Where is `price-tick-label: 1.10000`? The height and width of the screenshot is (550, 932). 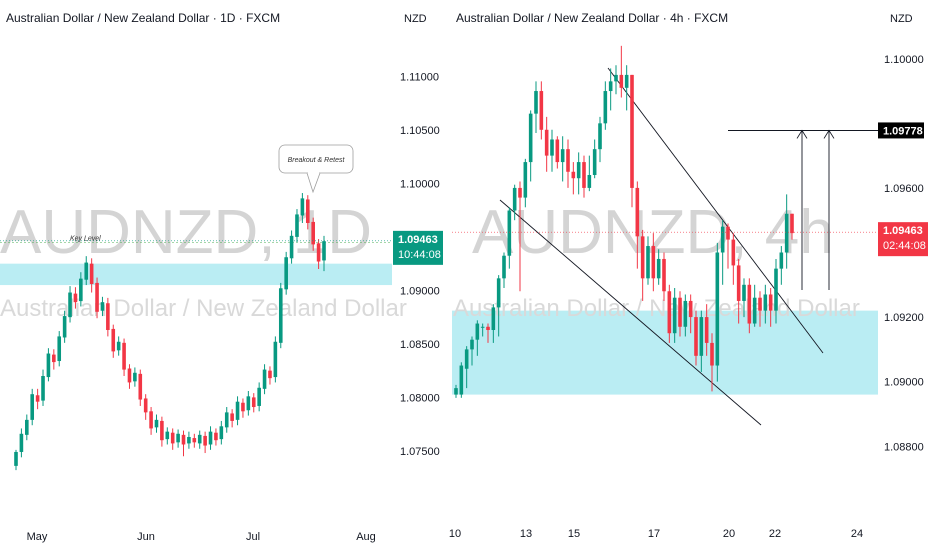 price-tick-label: 1.10000 is located at coordinates (904, 60).